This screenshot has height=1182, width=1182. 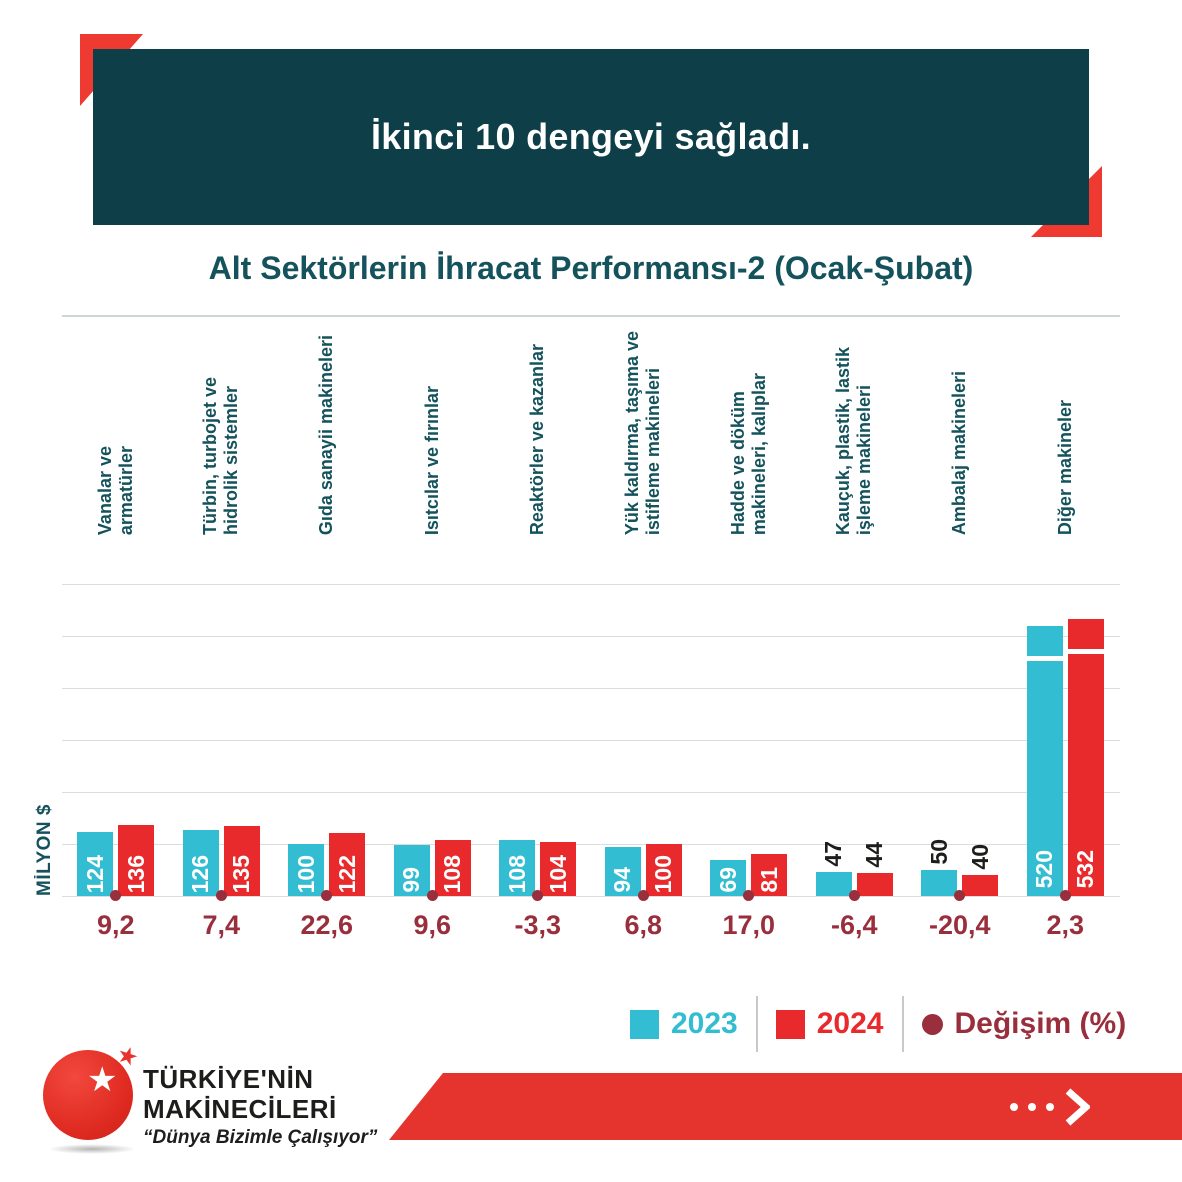 What do you see at coordinates (95, 864) in the screenshot?
I see `bar-2023: 124` at bounding box center [95, 864].